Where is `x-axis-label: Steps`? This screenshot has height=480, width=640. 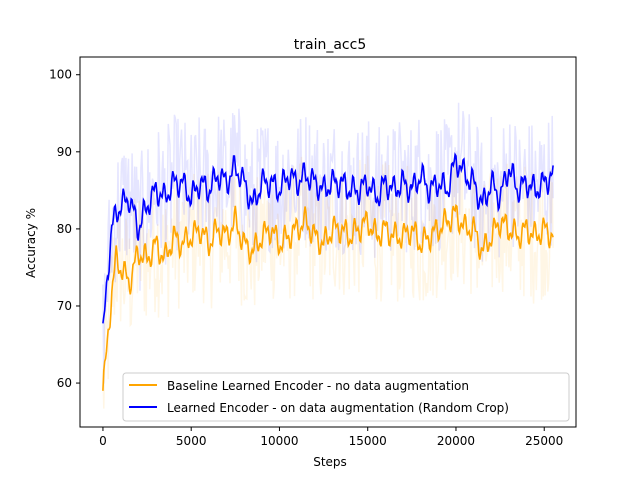
x-axis-label: Steps is located at coordinates (330, 462).